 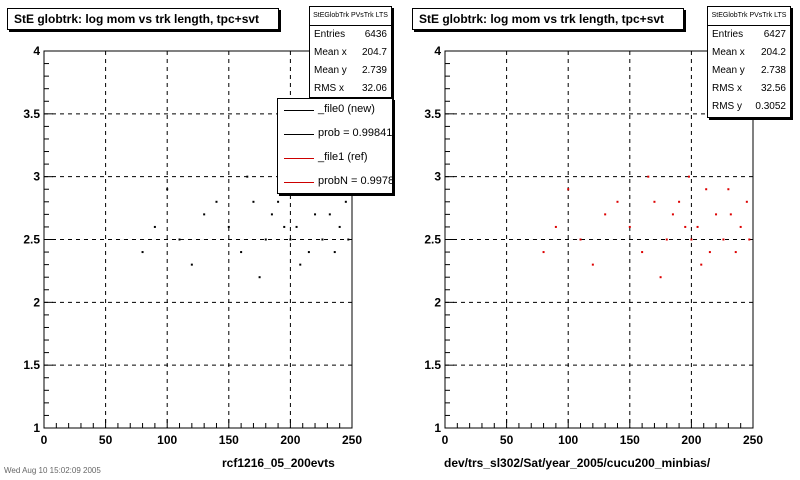 I want to click on right-stats-entries-row: Entries 6427, so click(x=749, y=35).